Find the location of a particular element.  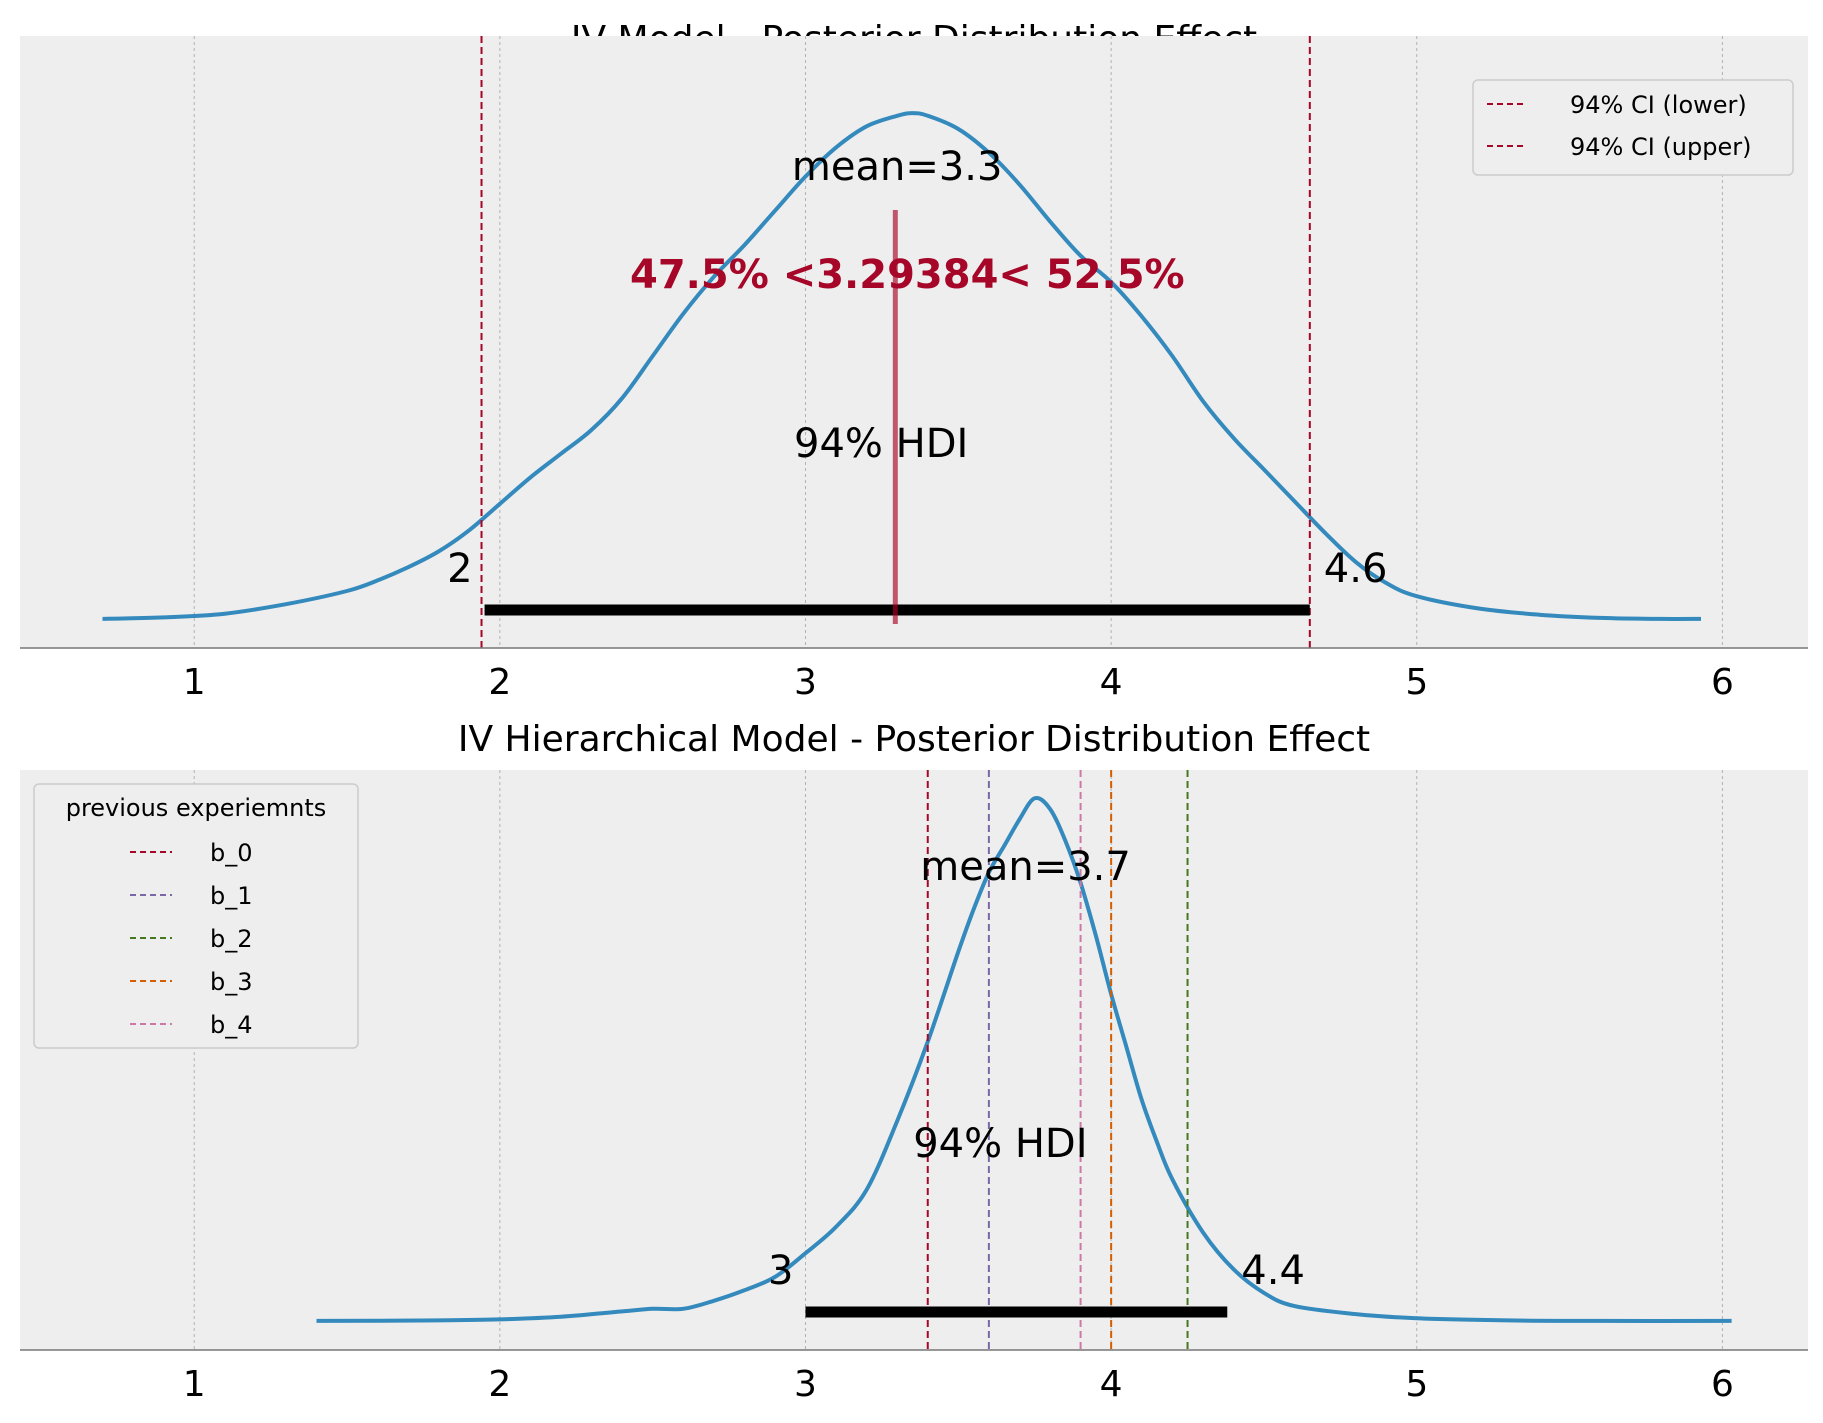

bottom-legend-entry-b0: b_0 is located at coordinates (191, 853).